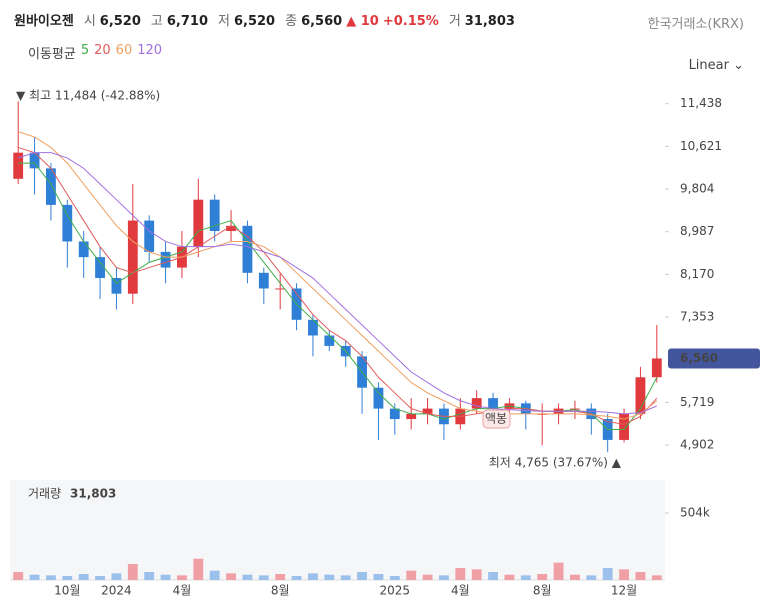 The image size is (766, 605). I want to click on scale-selector: Linear ⌄, so click(716, 65).